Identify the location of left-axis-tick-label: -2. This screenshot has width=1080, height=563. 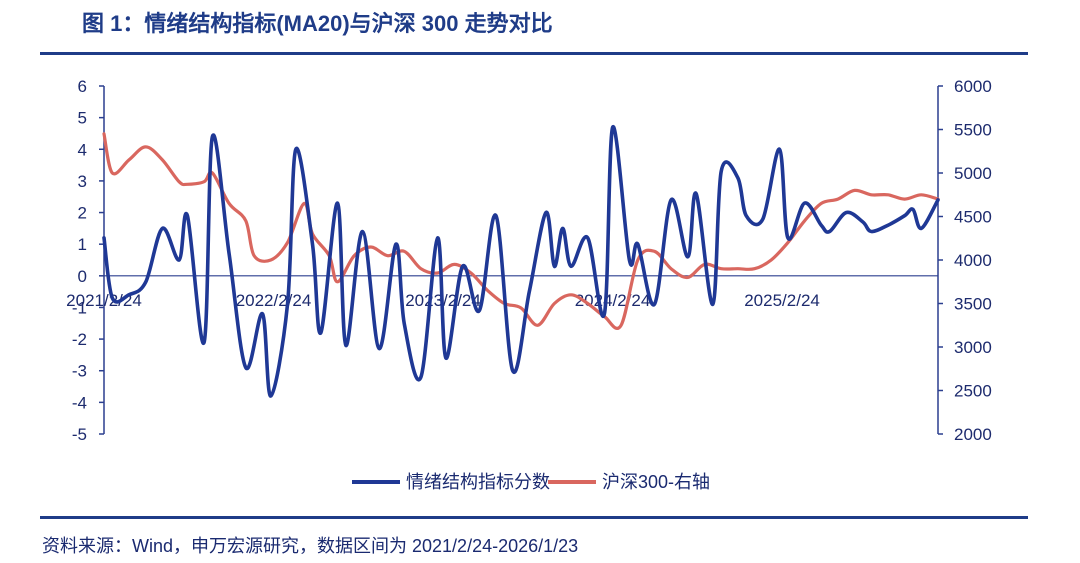
(79, 339).